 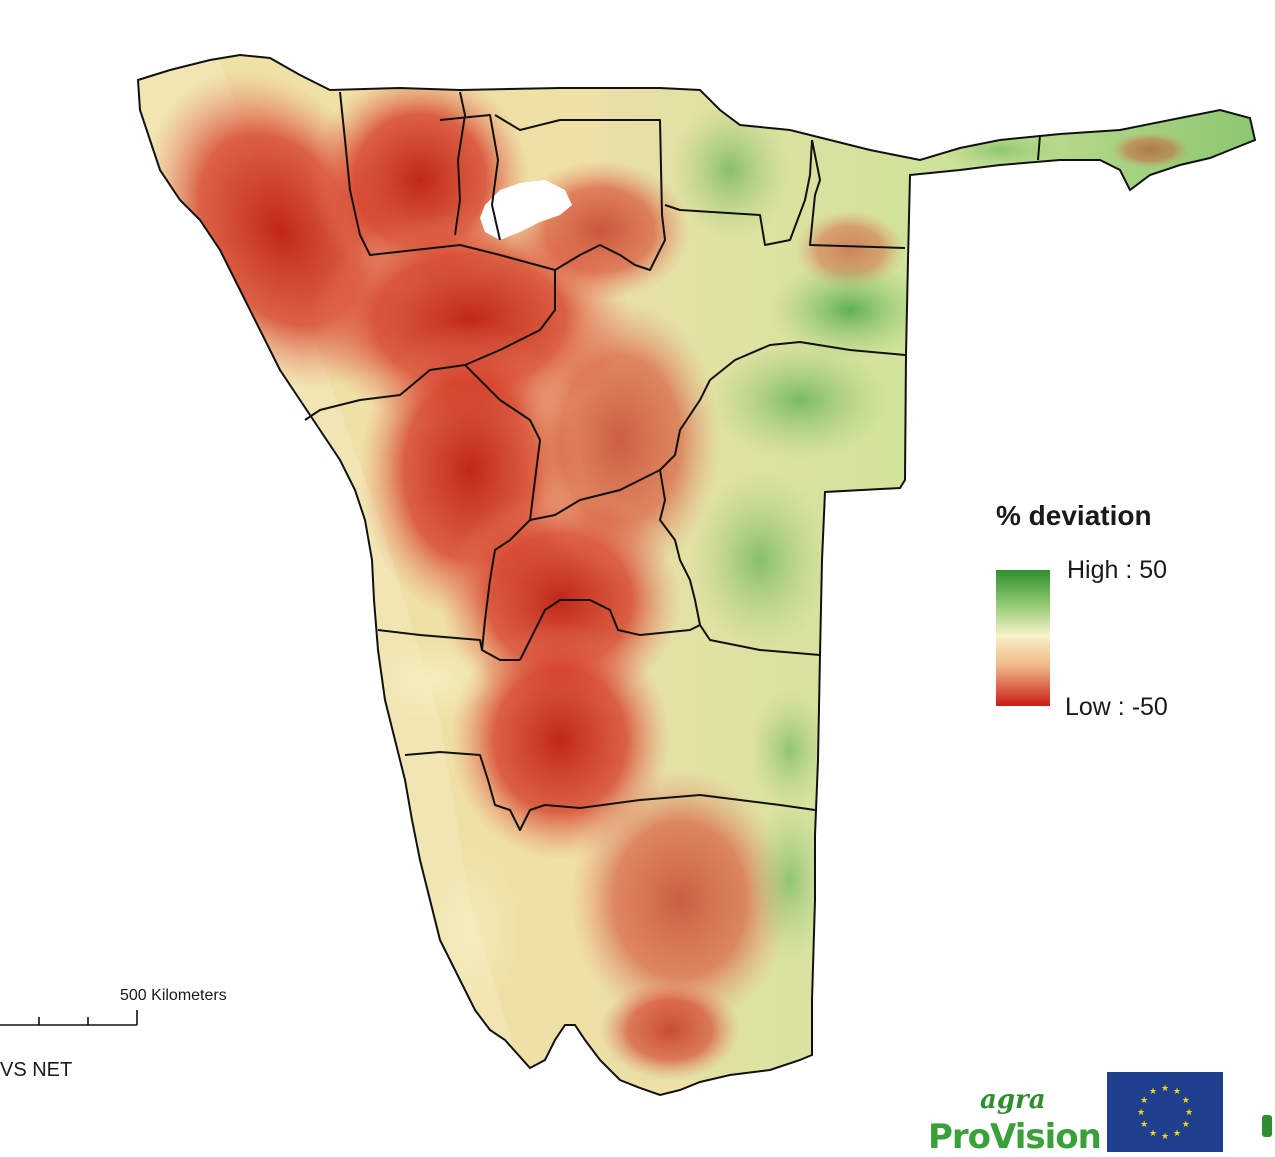 I want to click on agra-logo-small-text: agra, so click(x=1013, y=1100).